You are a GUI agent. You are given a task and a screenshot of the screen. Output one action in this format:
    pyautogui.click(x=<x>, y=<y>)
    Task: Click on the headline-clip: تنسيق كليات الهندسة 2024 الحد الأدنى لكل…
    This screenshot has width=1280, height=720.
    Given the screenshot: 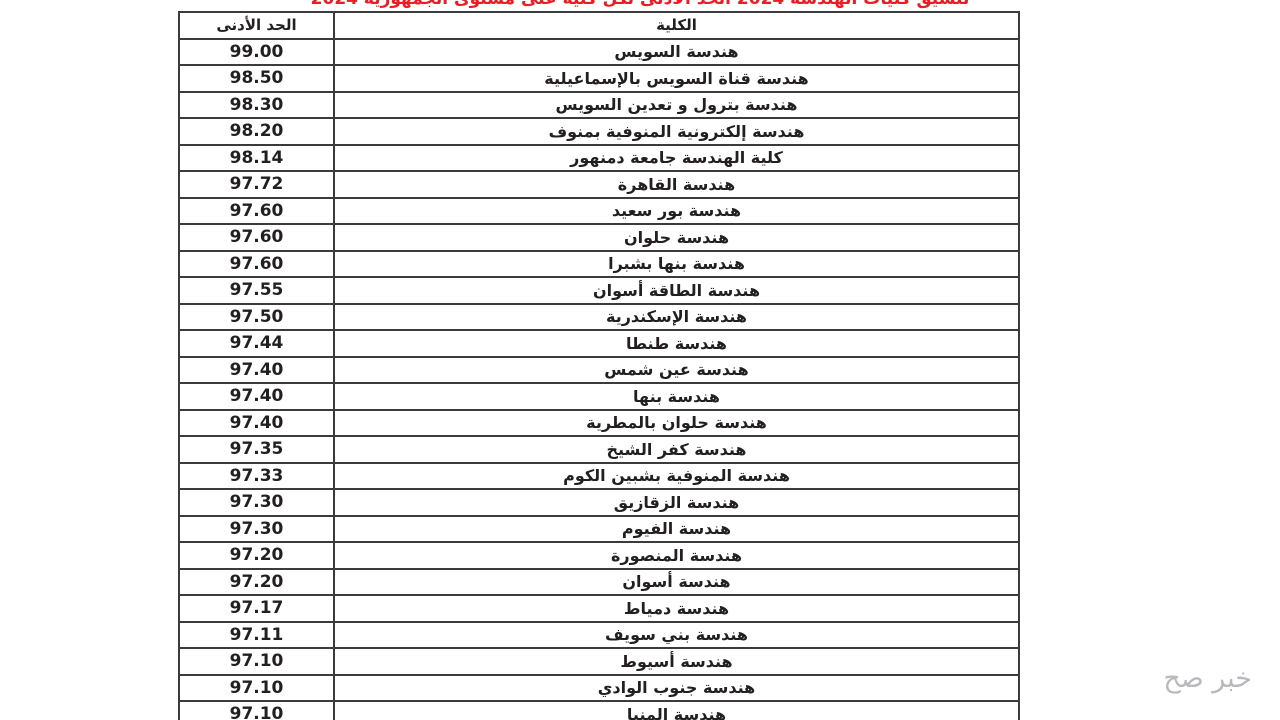 What is the action you would take?
    pyautogui.click(x=640, y=5)
    